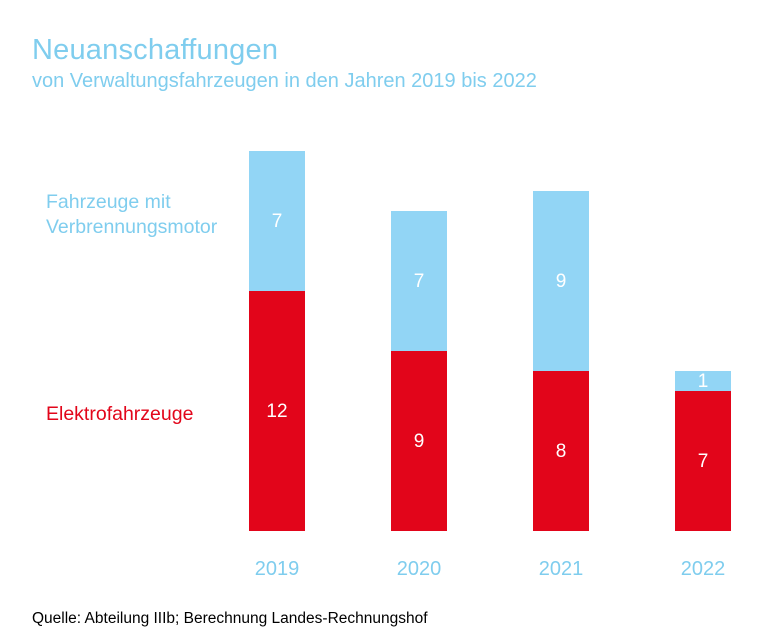 The height and width of the screenshot is (630, 771). I want to click on bar-combustion-2019, so click(277, 221).